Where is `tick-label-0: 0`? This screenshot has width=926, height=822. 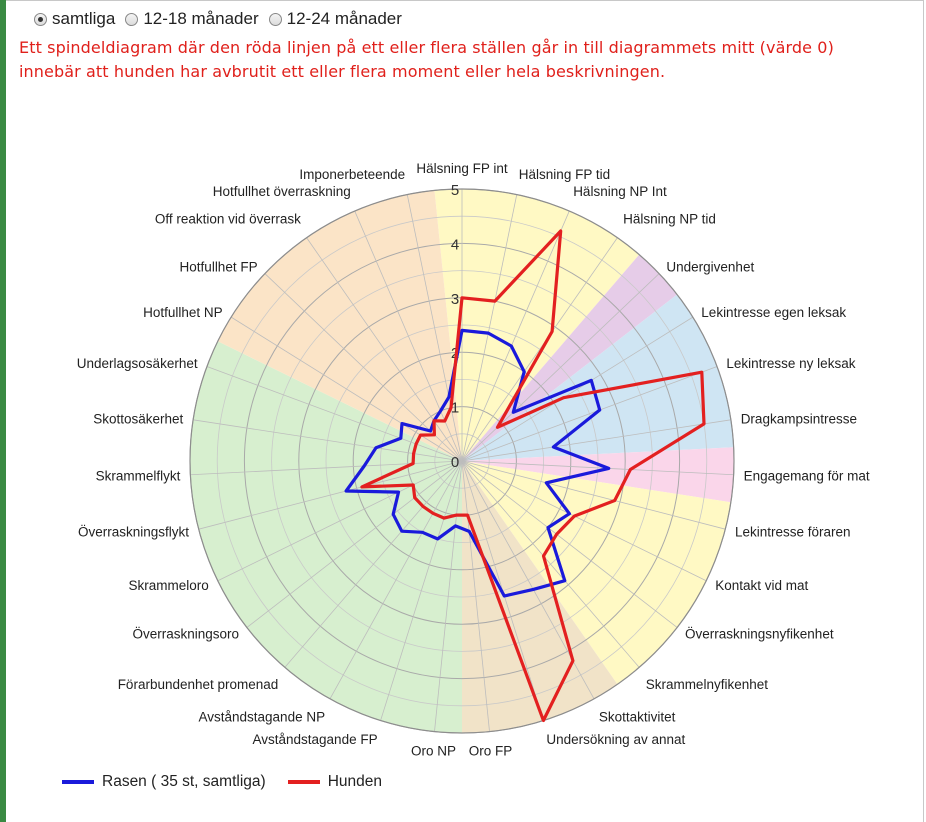 tick-label-0: 0 is located at coordinates (455, 462).